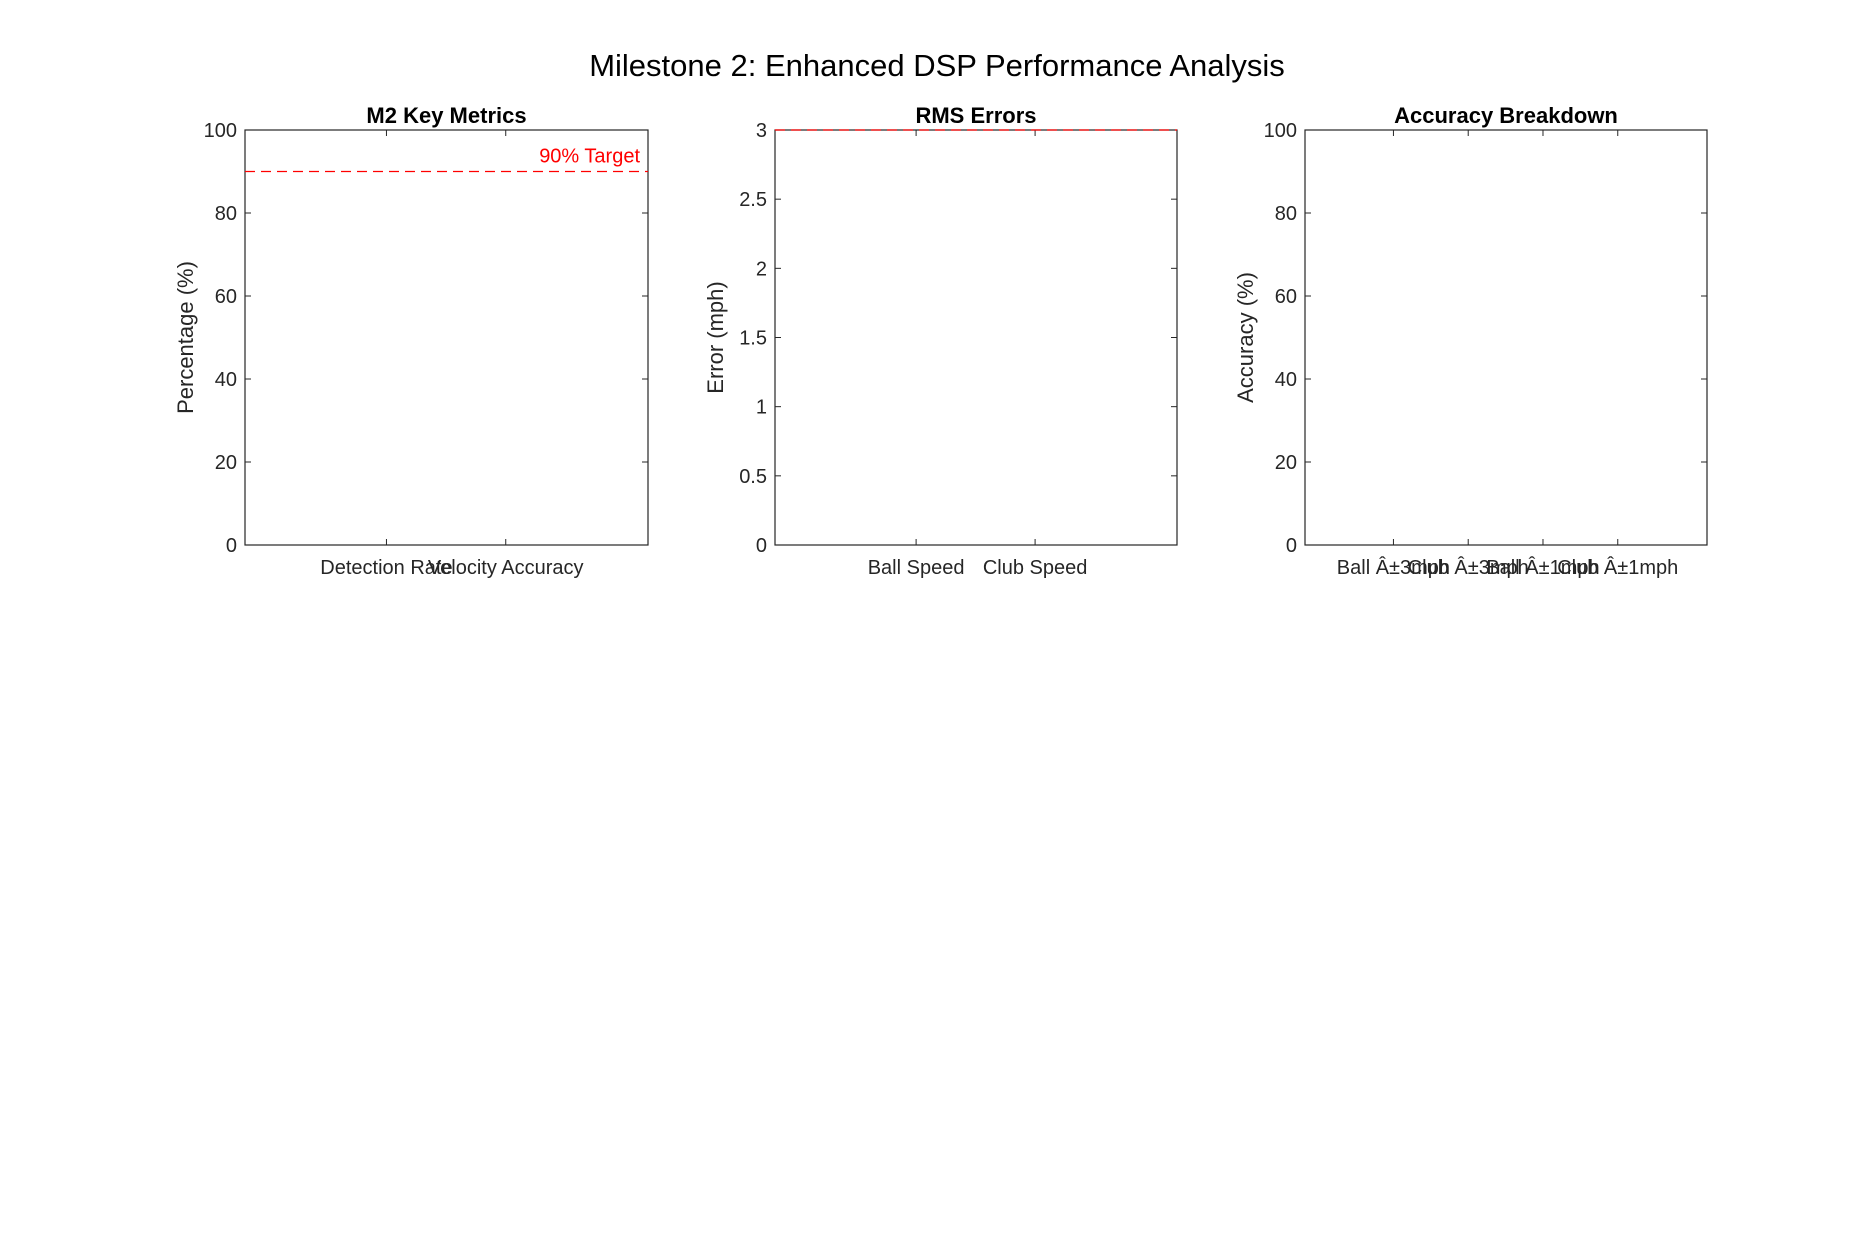 The width and height of the screenshot is (1875, 1250). Describe the element at coordinates (506, 568) in the screenshot. I see `x-tick-label: Velocity Accuracy` at that location.